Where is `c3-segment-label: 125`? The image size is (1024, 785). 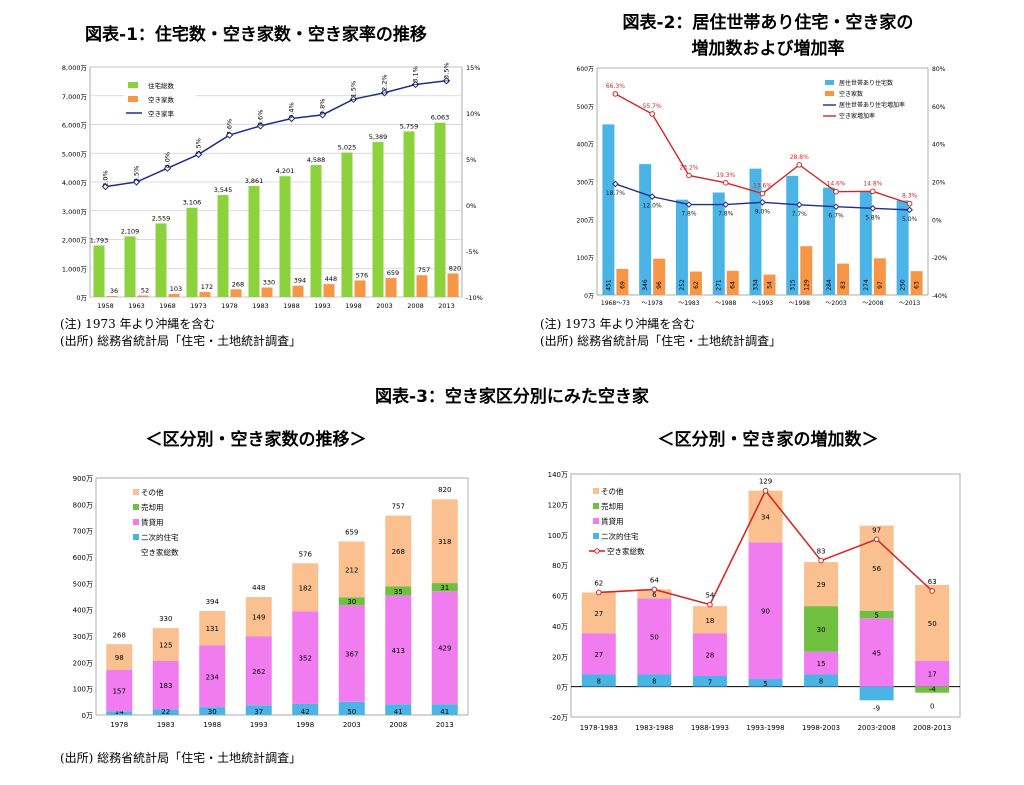 c3-segment-label: 125 is located at coordinates (165, 646).